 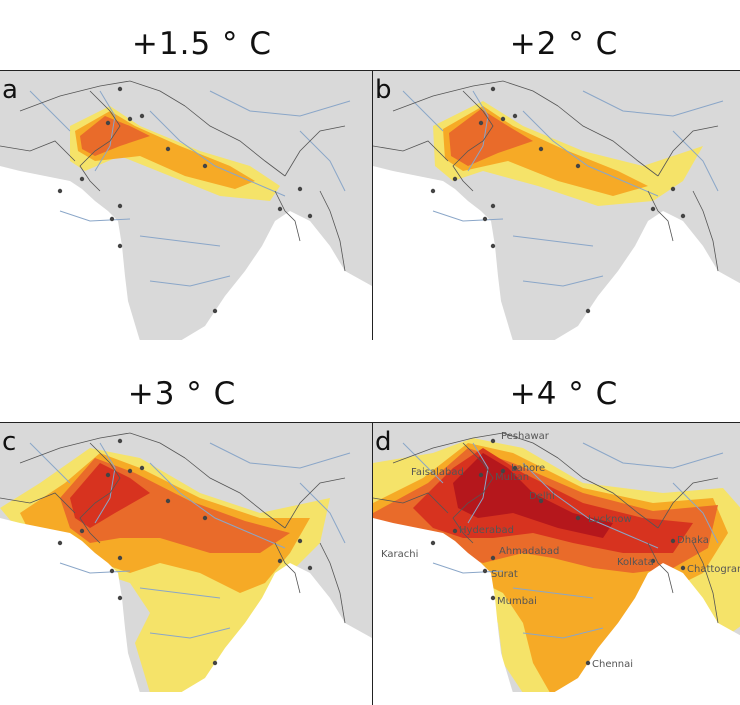 I want to click on panel-letter: a, so click(x=10, y=90).